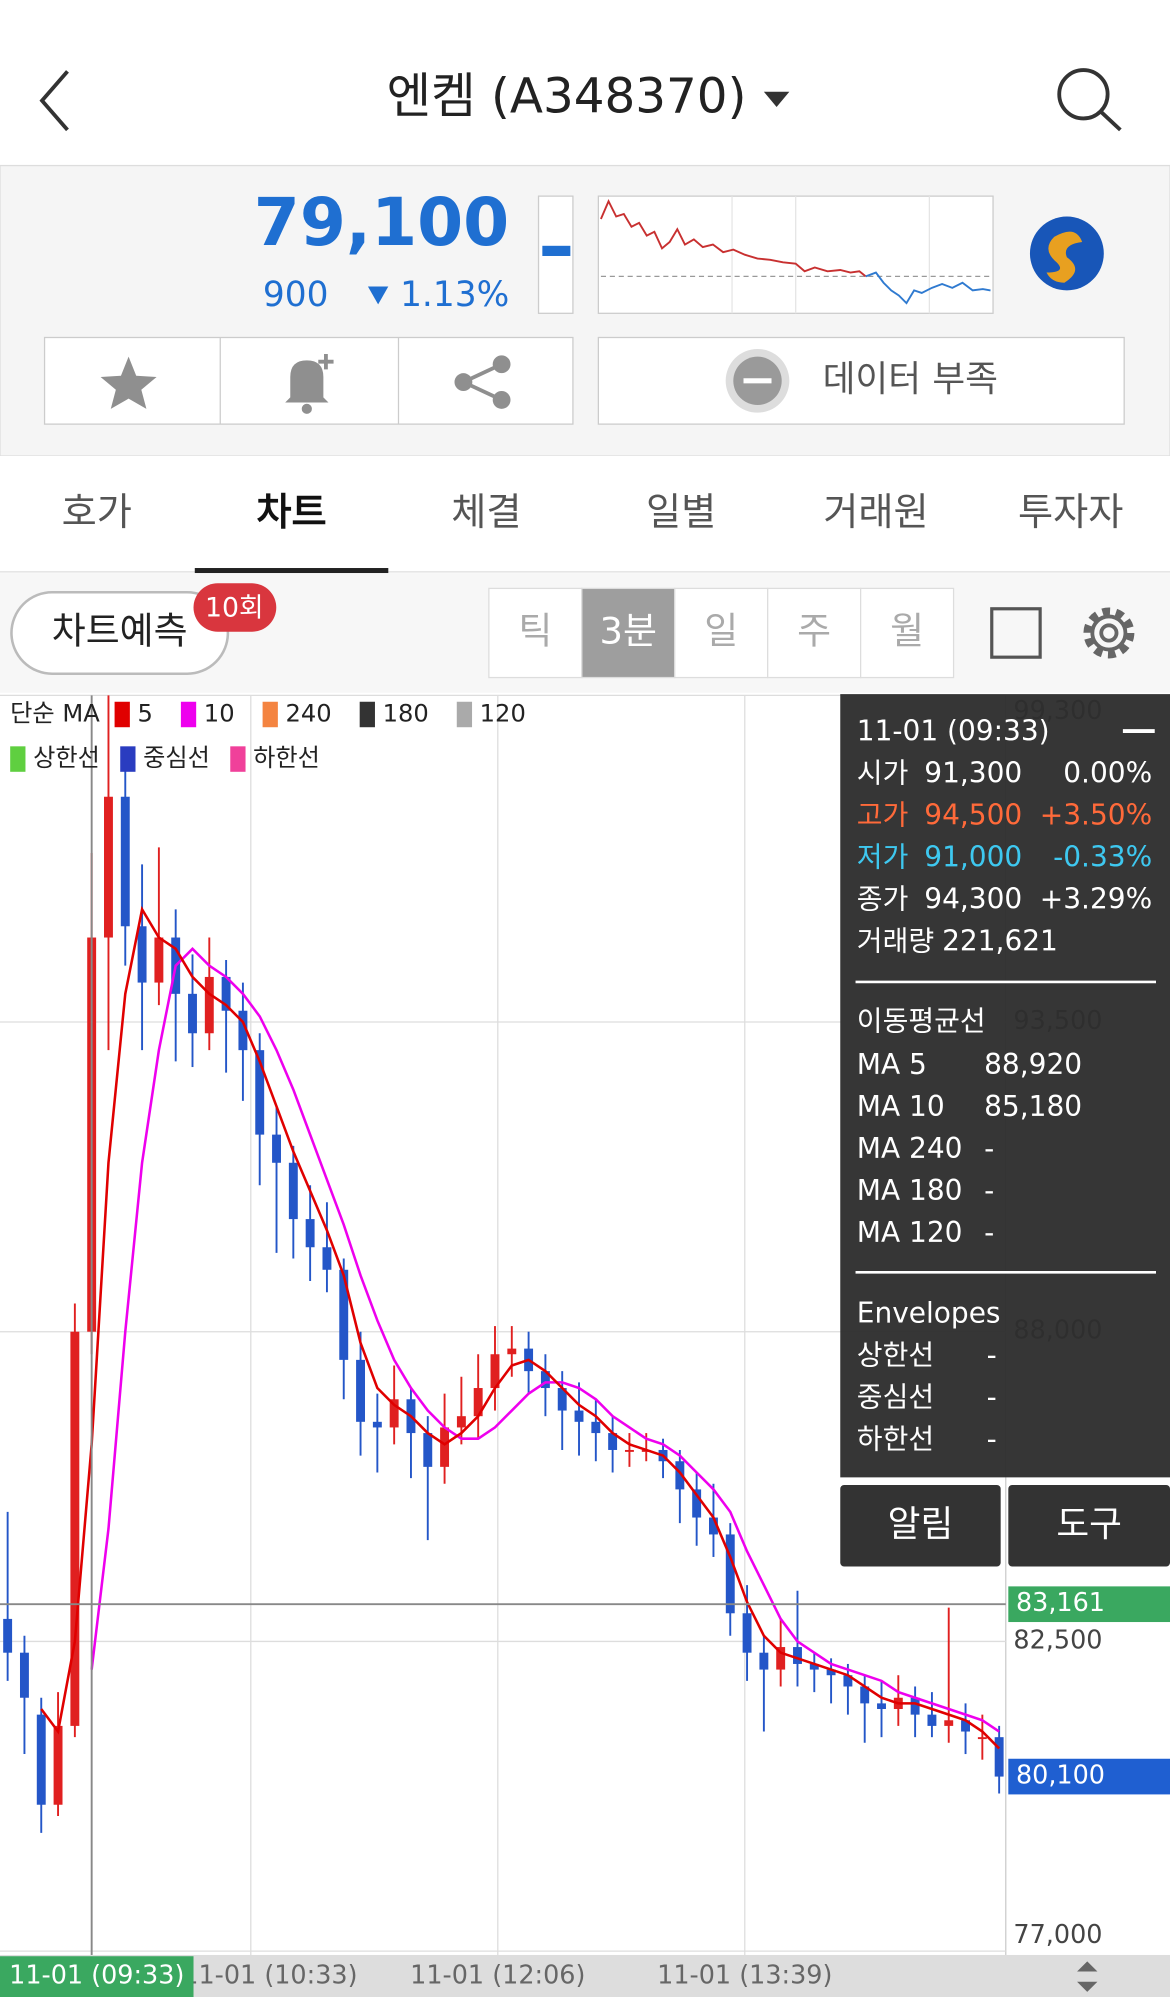  I want to click on legend-label: 180, so click(406, 713).